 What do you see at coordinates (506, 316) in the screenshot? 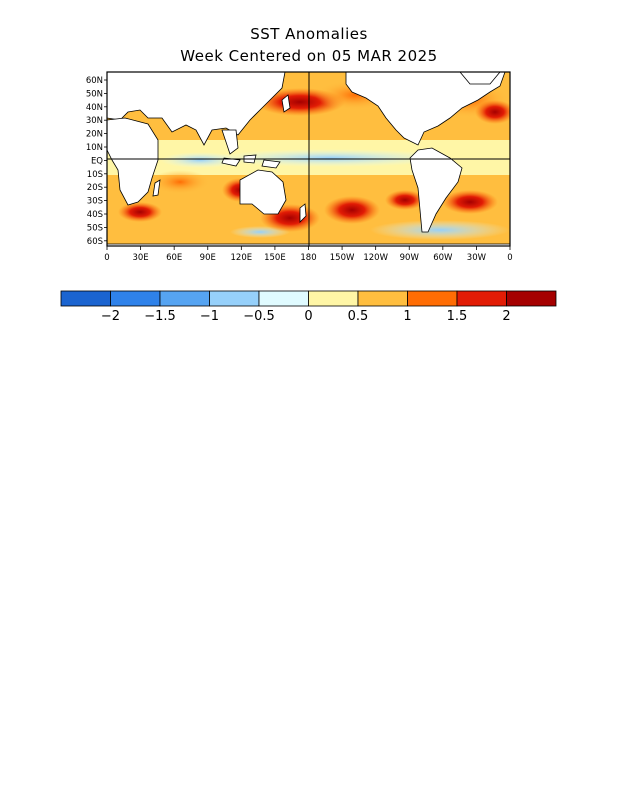
I see `colorbar-label: 2` at bounding box center [506, 316].